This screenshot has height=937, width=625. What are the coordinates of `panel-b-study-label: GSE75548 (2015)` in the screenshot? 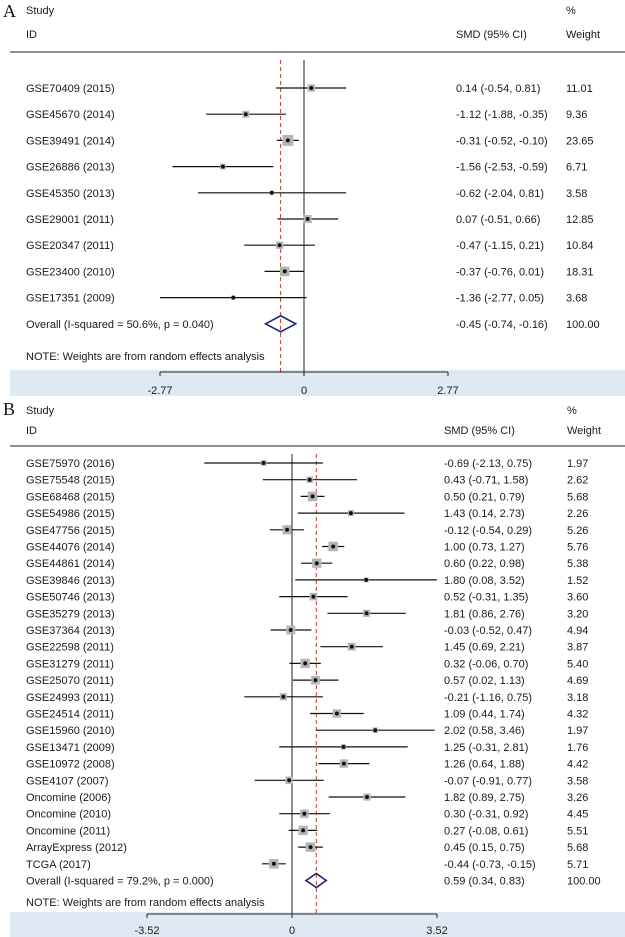 It's located at (70, 481).